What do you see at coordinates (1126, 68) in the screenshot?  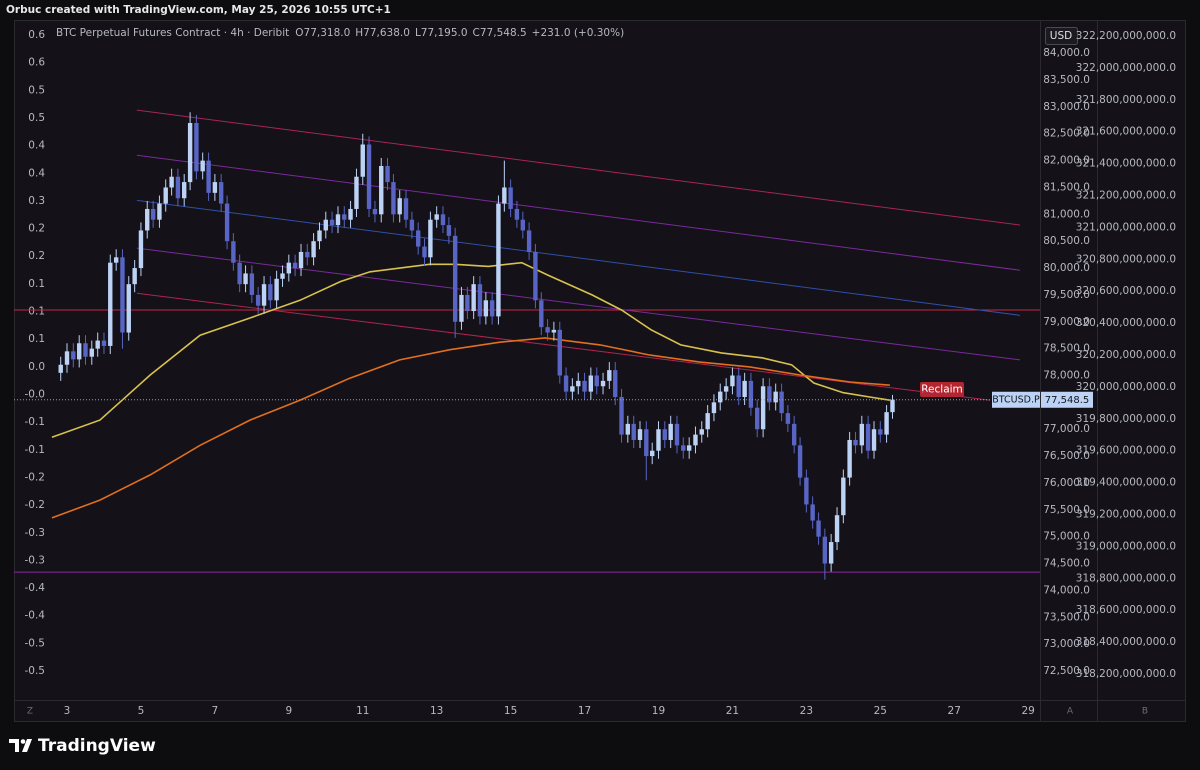 I see `y2-tick-label: 322,000,000,000.0` at bounding box center [1126, 68].